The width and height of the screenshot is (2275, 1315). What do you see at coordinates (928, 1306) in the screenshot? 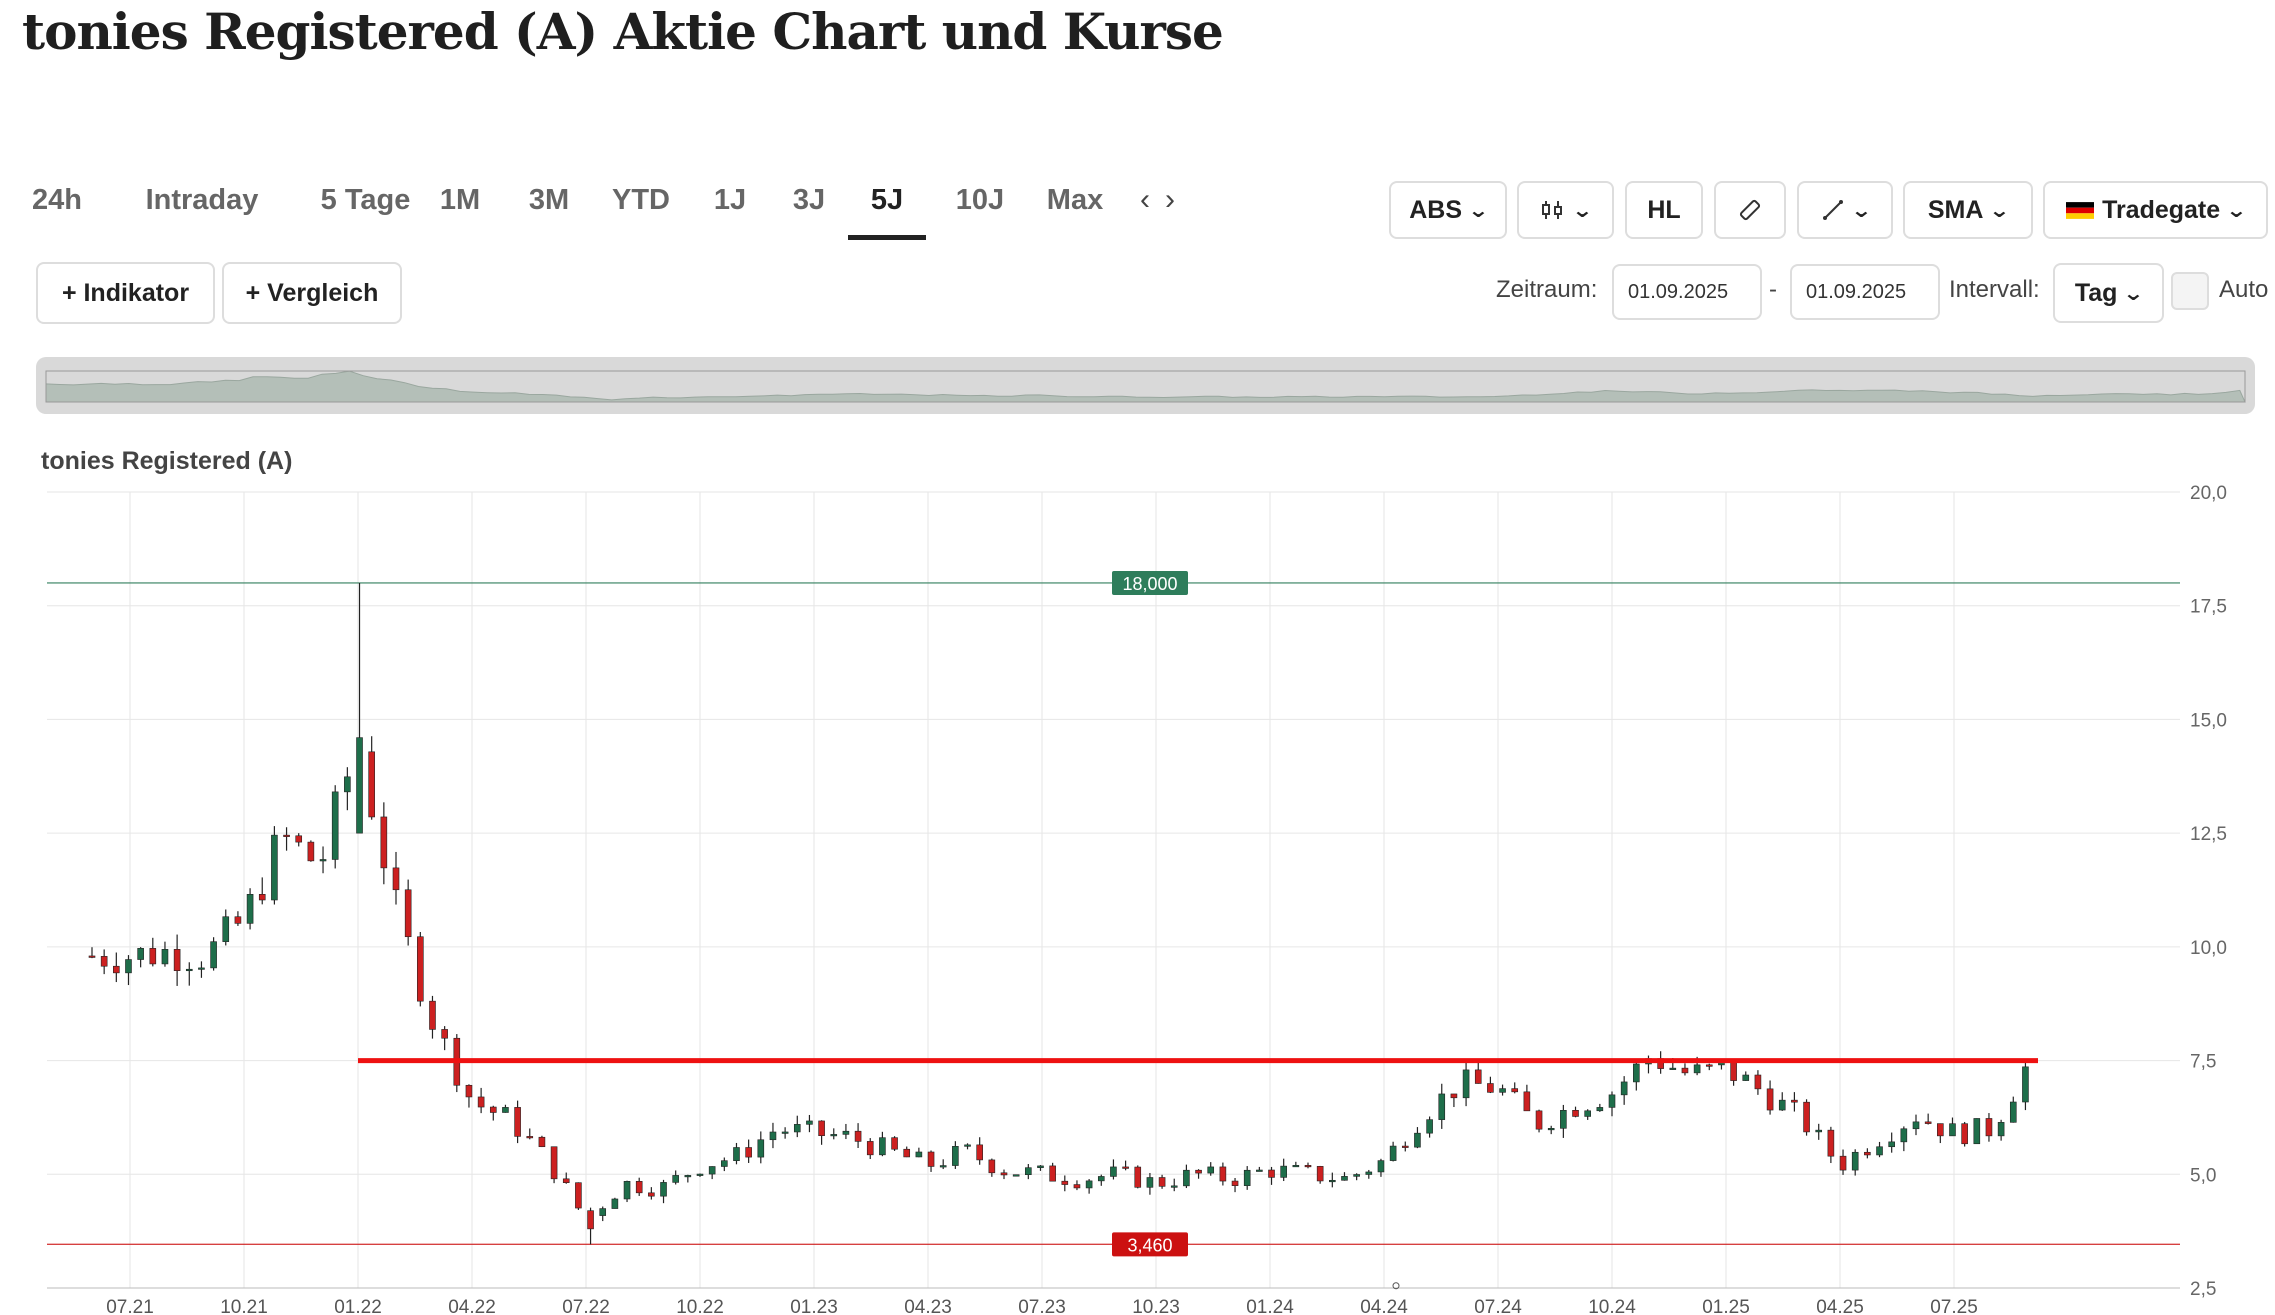
I see `x-tick-label: 04.23` at bounding box center [928, 1306].